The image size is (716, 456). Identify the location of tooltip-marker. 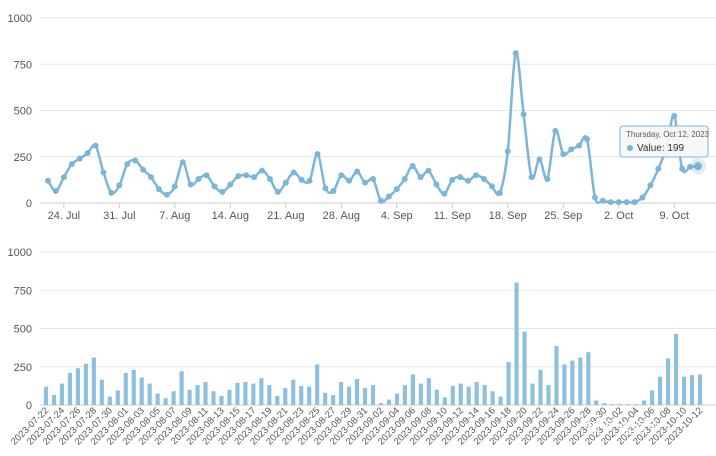
(630, 148).